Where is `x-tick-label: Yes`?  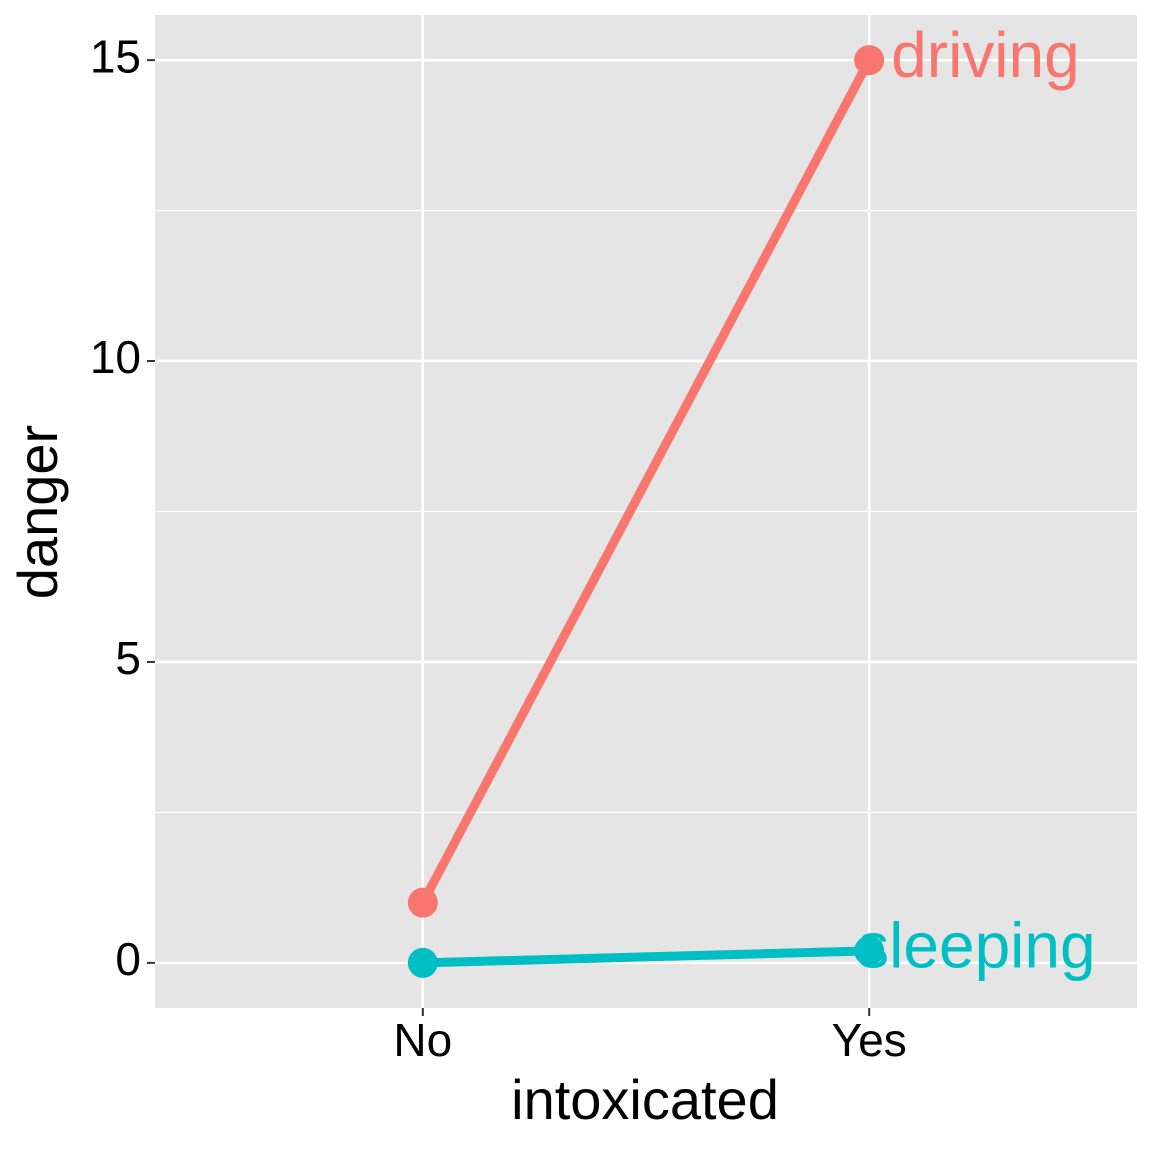
x-tick-label: Yes is located at coordinates (869, 1040).